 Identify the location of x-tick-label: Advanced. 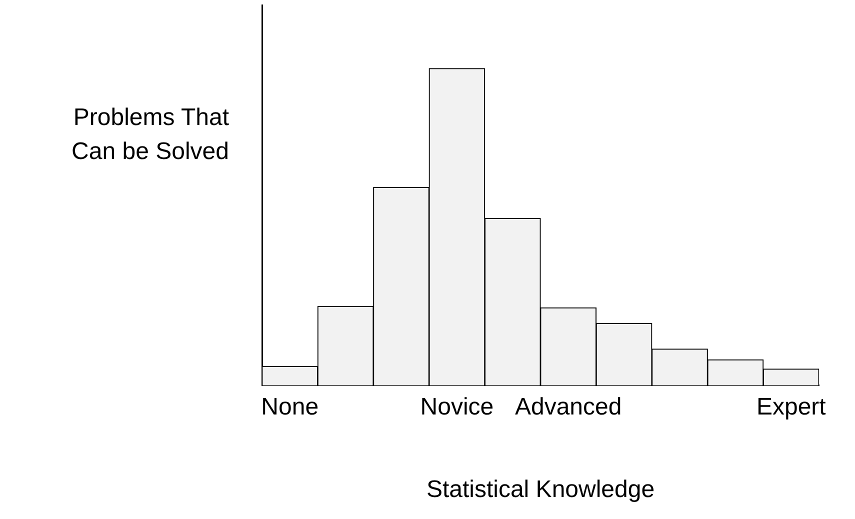
(568, 406).